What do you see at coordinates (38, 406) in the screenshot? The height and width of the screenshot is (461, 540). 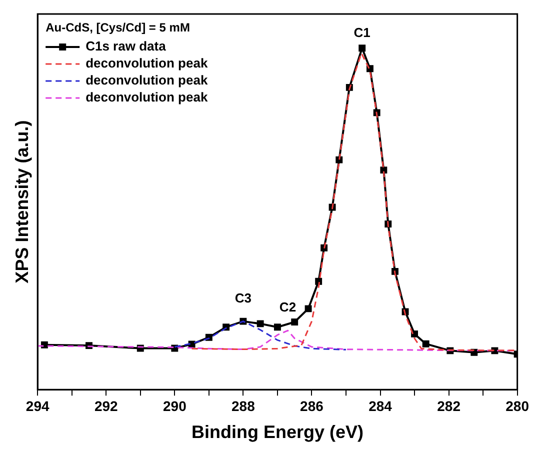 I see `x-tick-label: 294` at bounding box center [38, 406].